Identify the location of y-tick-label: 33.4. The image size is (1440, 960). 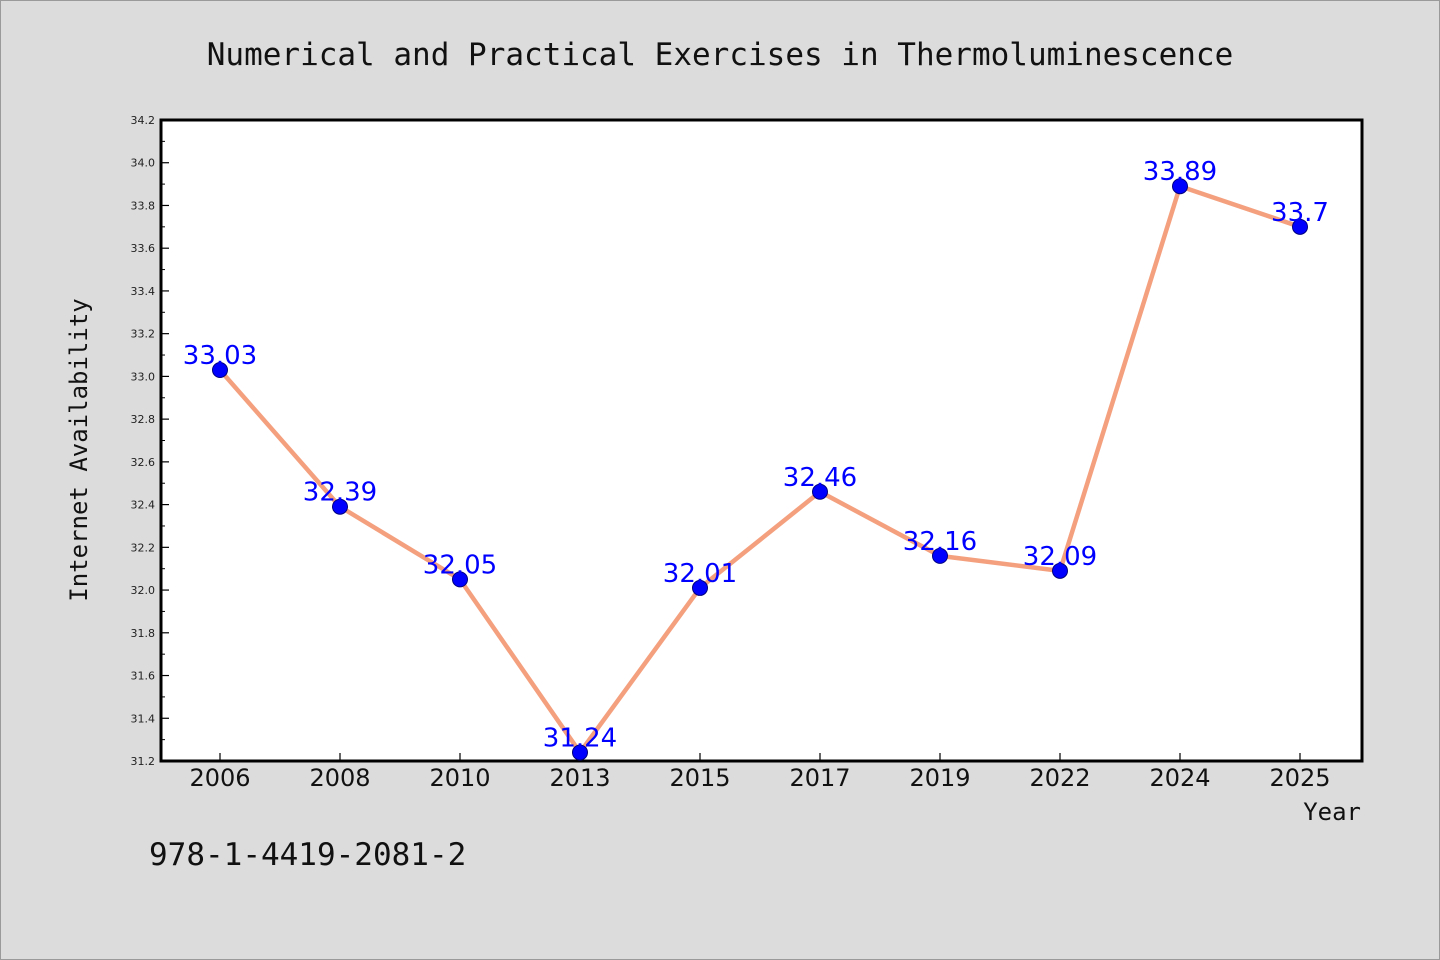
(143, 291).